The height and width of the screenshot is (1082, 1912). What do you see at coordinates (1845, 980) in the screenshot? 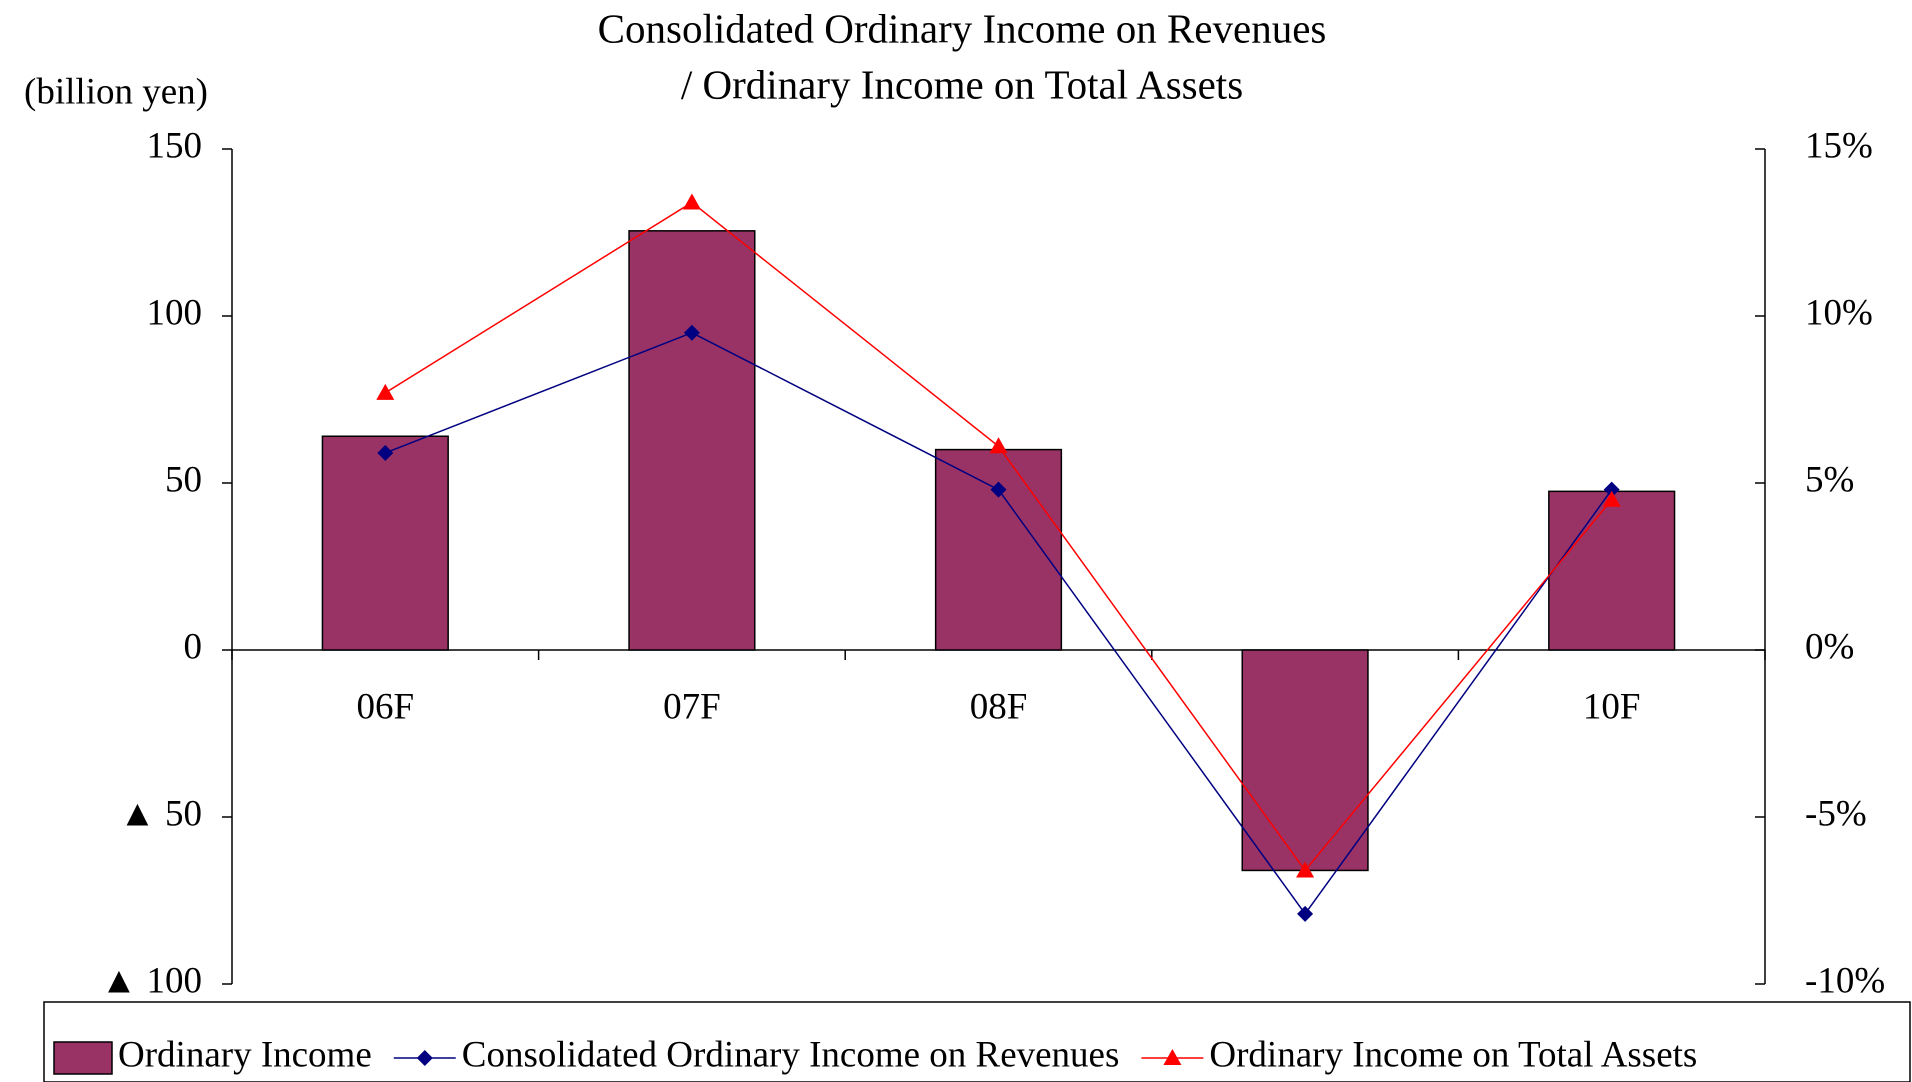
I see `y2-tick-label: -10%` at bounding box center [1845, 980].